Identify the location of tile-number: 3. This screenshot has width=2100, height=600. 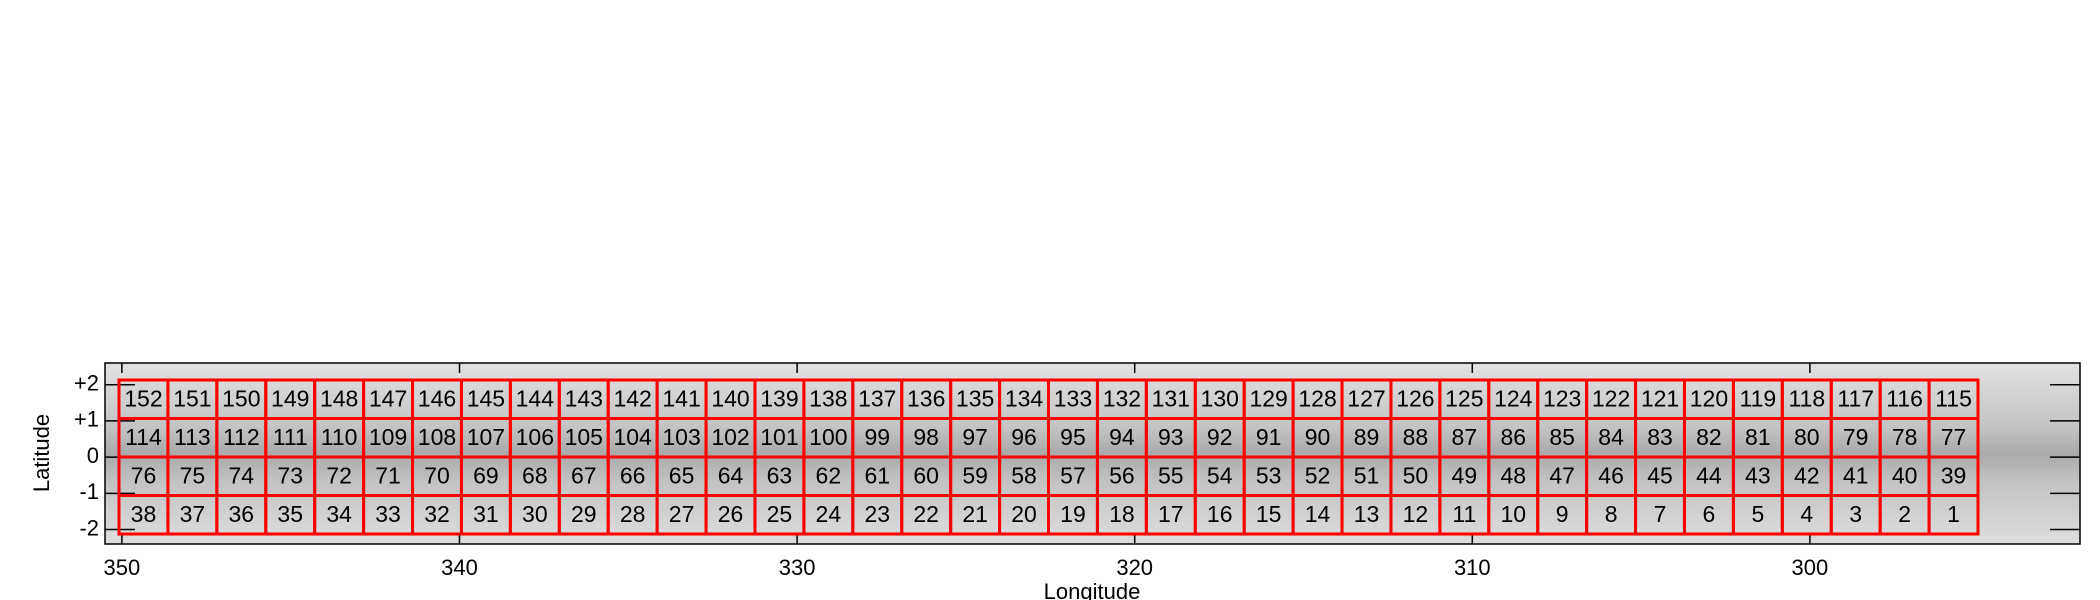
(1855, 514).